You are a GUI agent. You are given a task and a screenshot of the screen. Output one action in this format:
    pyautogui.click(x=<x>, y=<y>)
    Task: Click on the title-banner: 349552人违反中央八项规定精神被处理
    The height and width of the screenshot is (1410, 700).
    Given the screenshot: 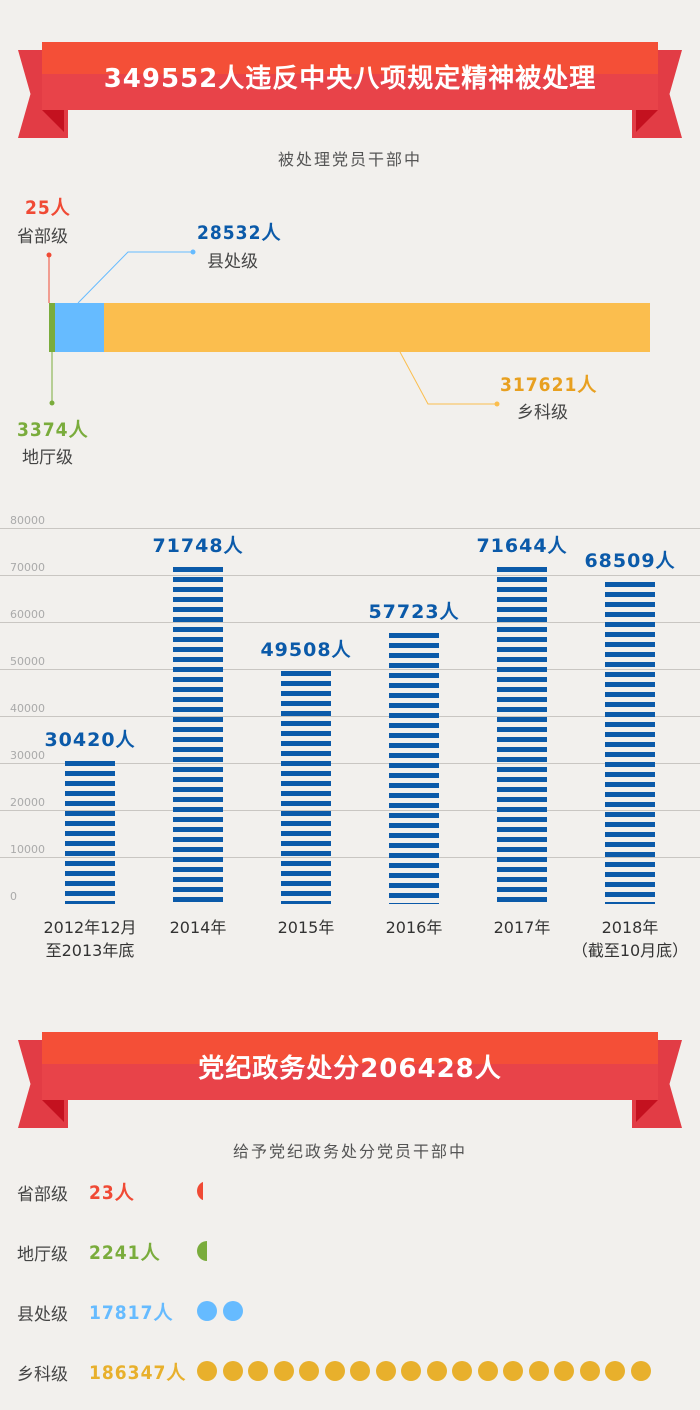 What is the action you would take?
    pyautogui.click(x=350, y=76)
    